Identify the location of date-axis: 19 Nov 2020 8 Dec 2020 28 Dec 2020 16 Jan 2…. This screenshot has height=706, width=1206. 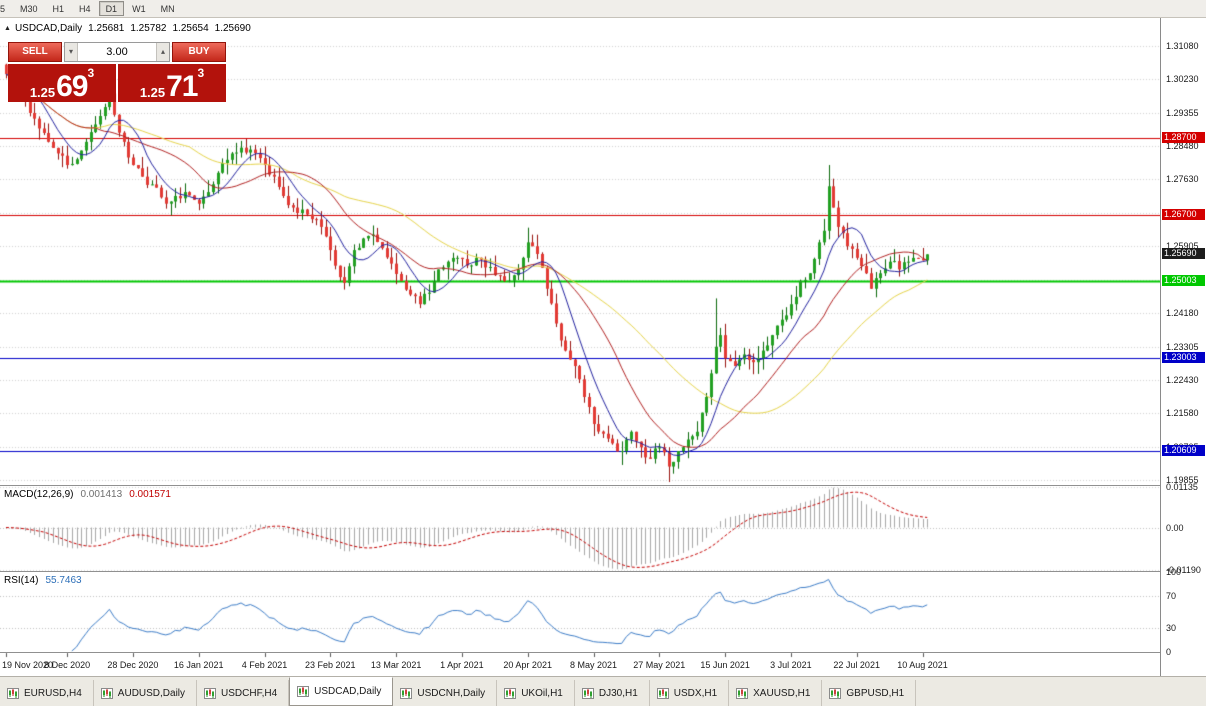
(580, 664).